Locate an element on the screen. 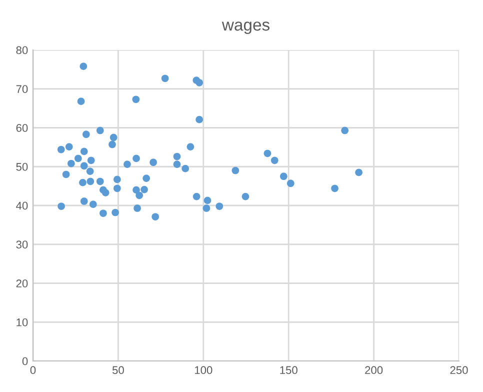 The height and width of the screenshot is (392, 483). x-tick-label: 250 is located at coordinates (459, 370).